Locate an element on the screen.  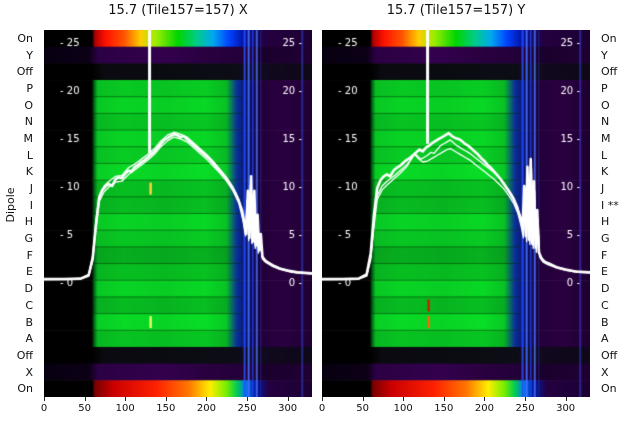
right-row-label-column: On Y Off P O N M L K J I ** H G F E D C B A Off X On is located at coordinates (617, 213).